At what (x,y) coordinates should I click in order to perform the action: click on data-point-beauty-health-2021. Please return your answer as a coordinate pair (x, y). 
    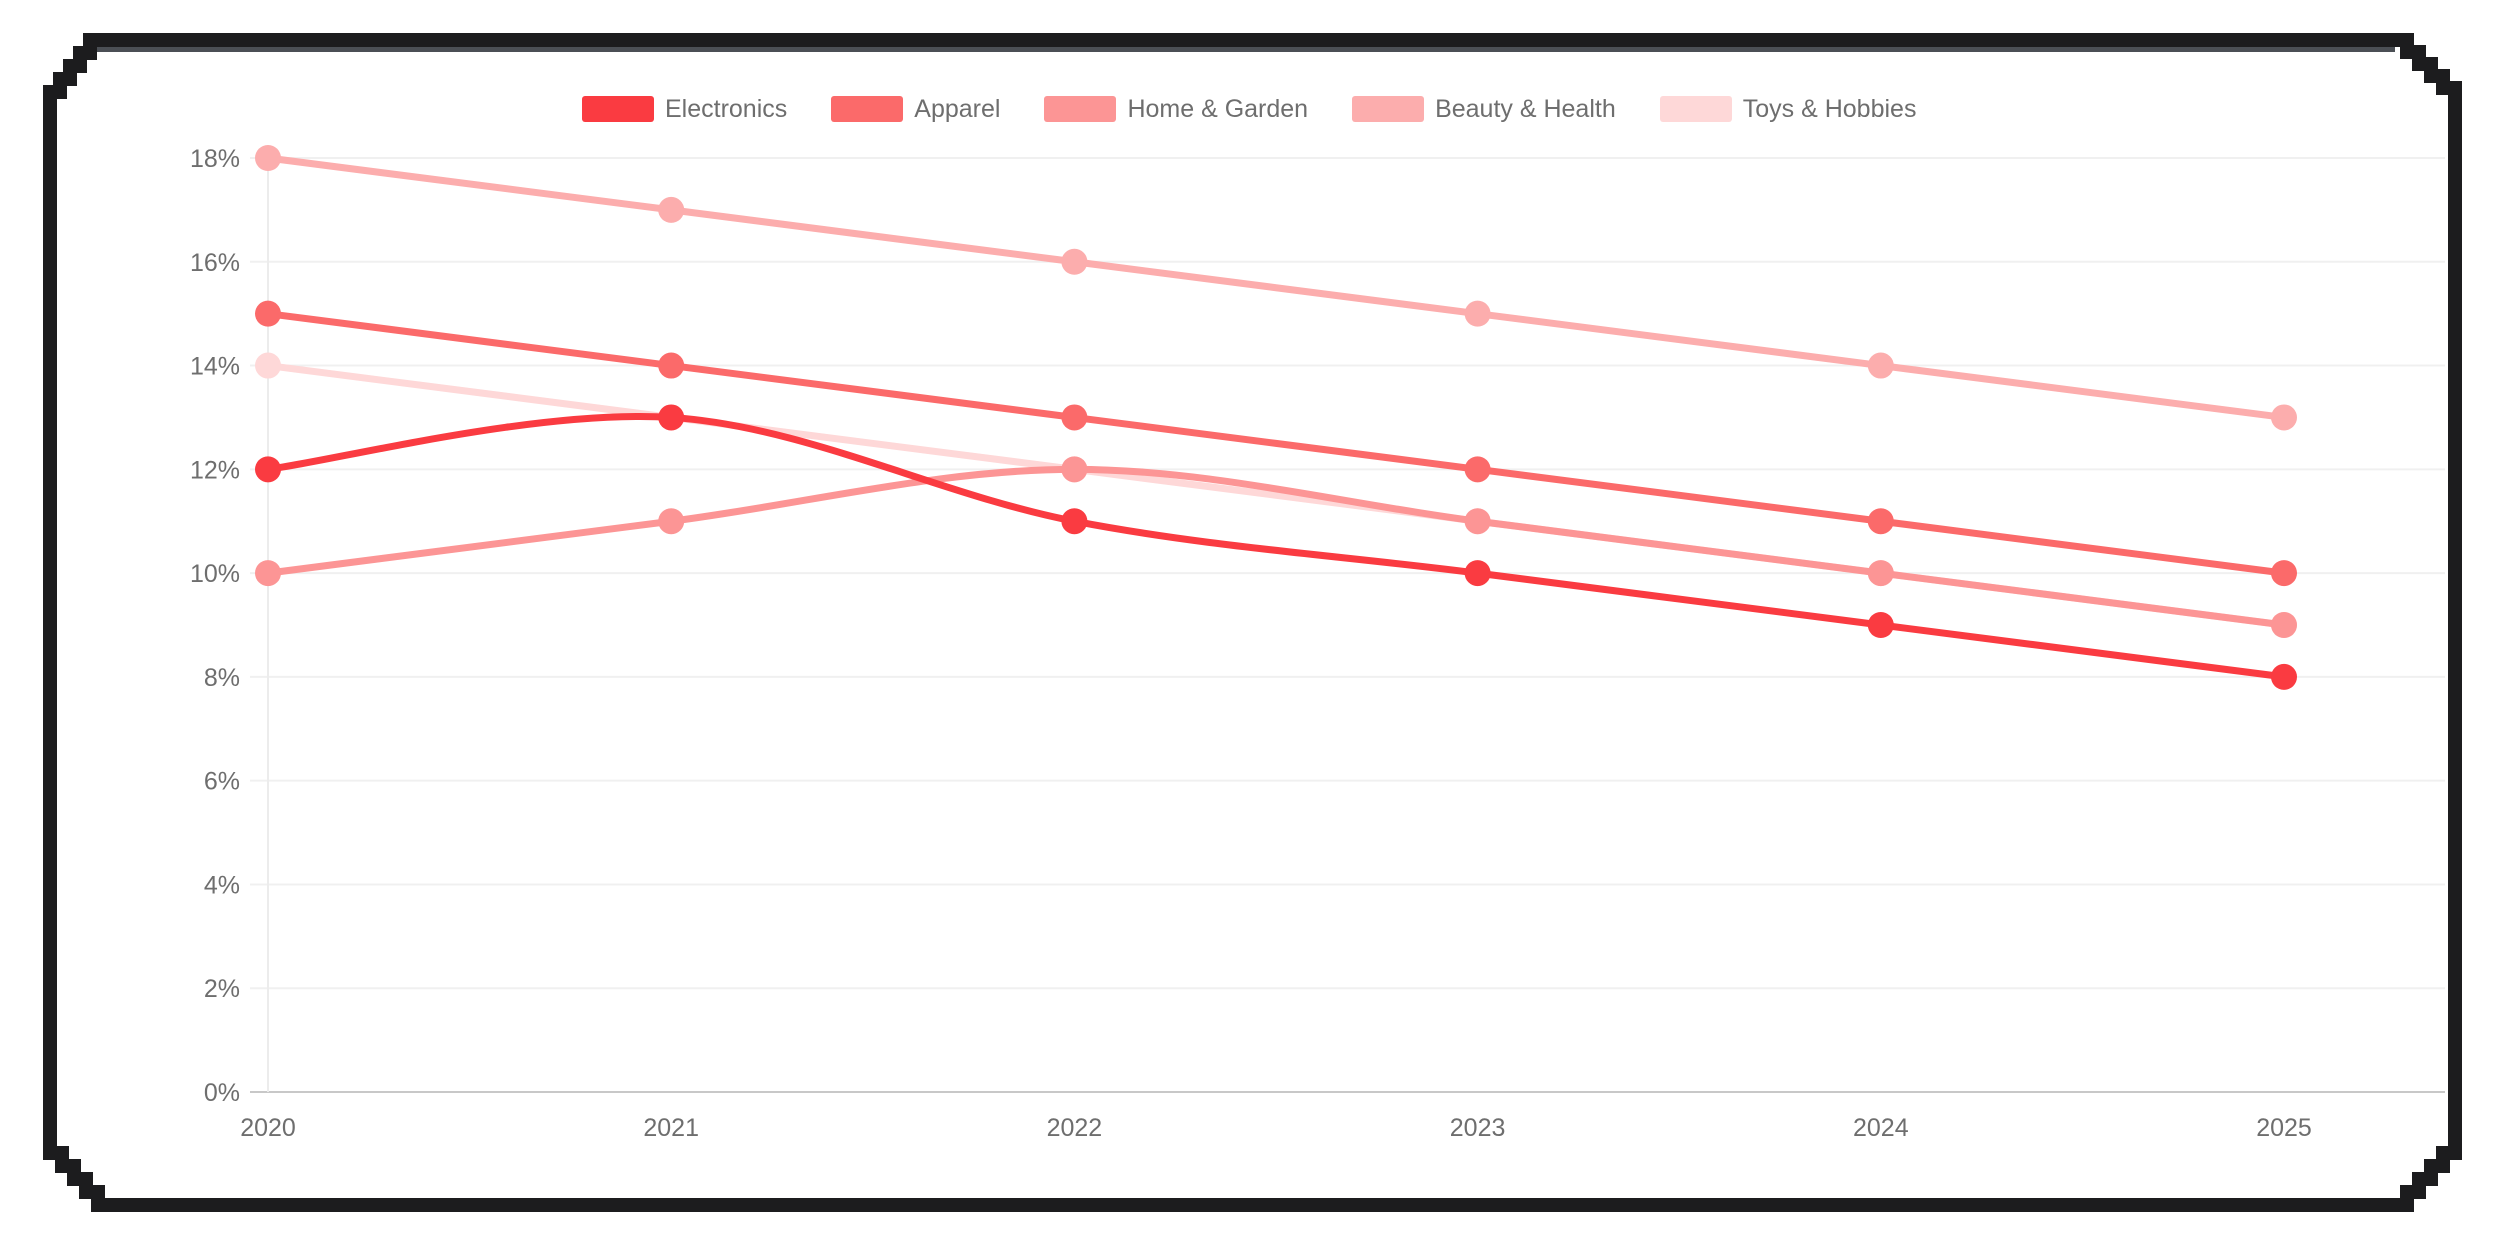
    Looking at the image, I should click on (671, 209).